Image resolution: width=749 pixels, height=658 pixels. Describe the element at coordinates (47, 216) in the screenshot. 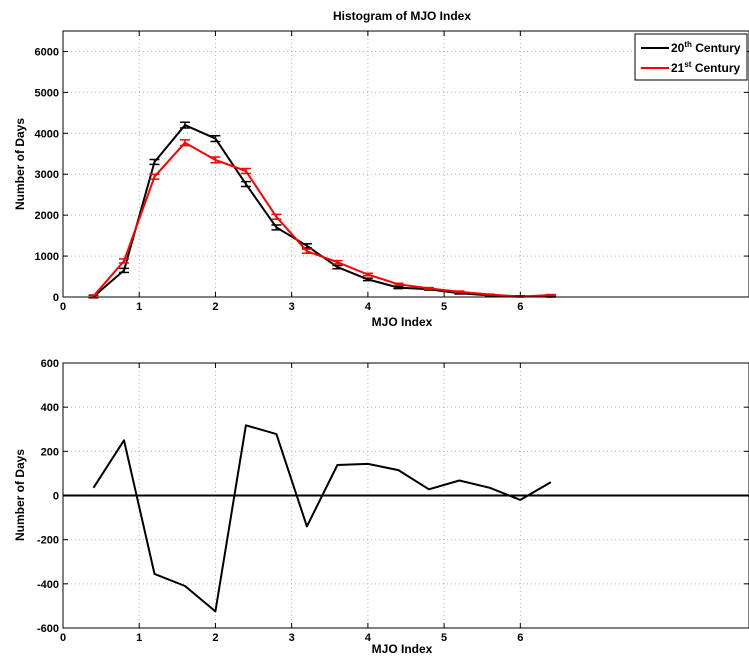

I see `y-tick-label: 2000` at that location.